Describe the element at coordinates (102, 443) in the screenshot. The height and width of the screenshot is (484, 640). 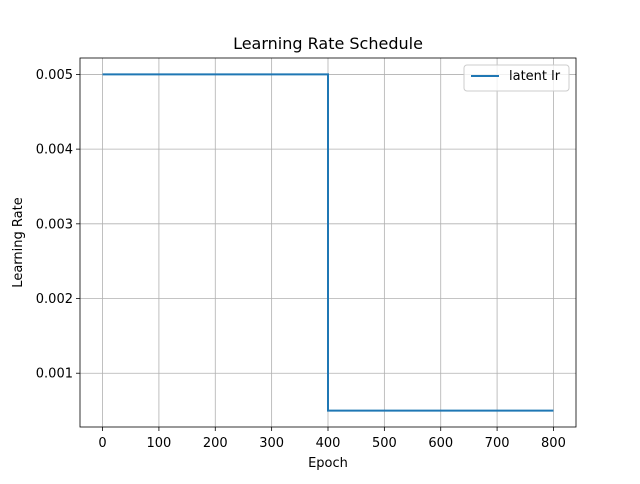
I see `x-tick-label: 0` at that location.